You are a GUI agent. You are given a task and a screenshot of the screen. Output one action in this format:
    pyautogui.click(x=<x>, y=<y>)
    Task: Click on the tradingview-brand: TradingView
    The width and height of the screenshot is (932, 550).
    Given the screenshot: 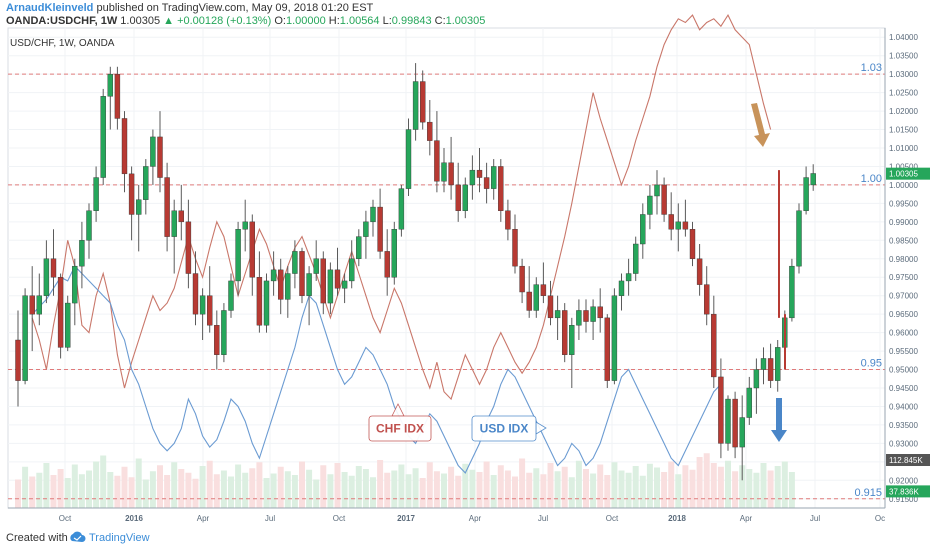 What is the action you would take?
    pyautogui.click(x=119, y=538)
    